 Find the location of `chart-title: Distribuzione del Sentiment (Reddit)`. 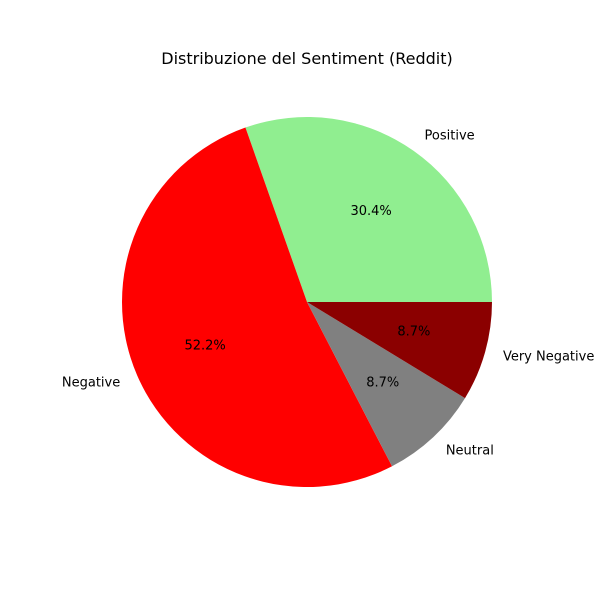

chart-title: Distribuzione del Sentiment (Reddit) is located at coordinates (306, 58).